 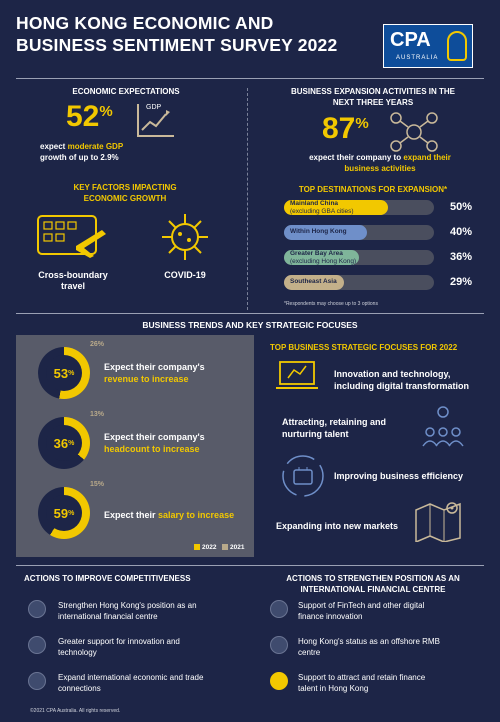 What do you see at coordinates (460, 257) in the screenshot?
I see `destination-pct: 36%` at bounding box center [460, 257].